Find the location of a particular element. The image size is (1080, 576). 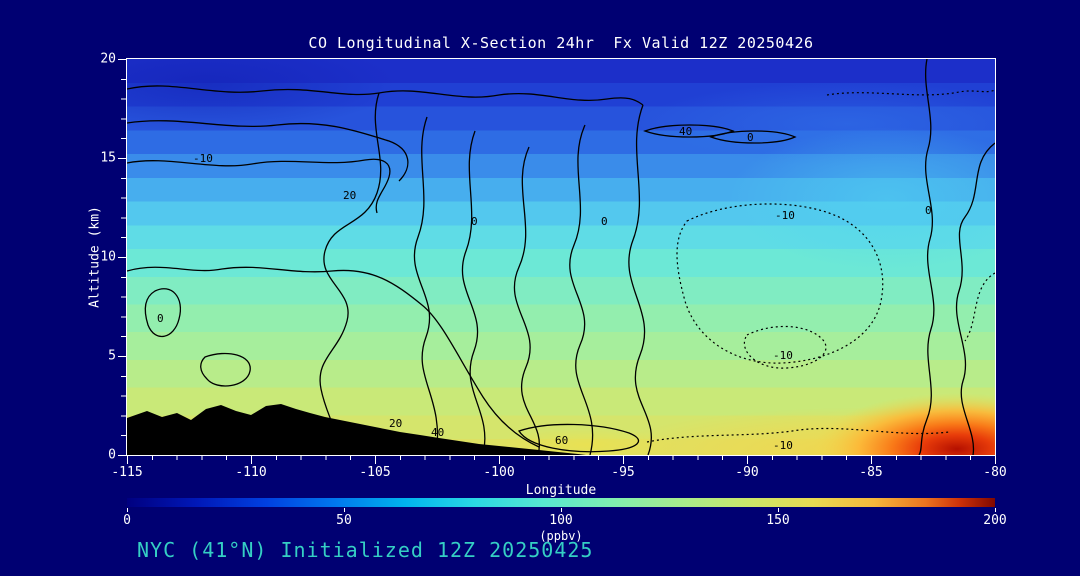

colorbar-tick-labels: 0 50 100 150 200 is located at coordinates (565, 520).